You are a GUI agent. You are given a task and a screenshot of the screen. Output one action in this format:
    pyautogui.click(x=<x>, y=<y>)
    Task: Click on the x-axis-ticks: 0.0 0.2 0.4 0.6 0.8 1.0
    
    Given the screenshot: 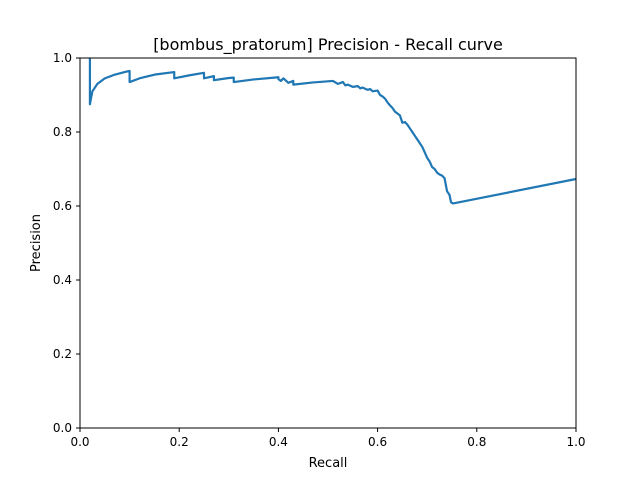 What is the action you would take?
    pyautogui.click(x=328, y=438)
    